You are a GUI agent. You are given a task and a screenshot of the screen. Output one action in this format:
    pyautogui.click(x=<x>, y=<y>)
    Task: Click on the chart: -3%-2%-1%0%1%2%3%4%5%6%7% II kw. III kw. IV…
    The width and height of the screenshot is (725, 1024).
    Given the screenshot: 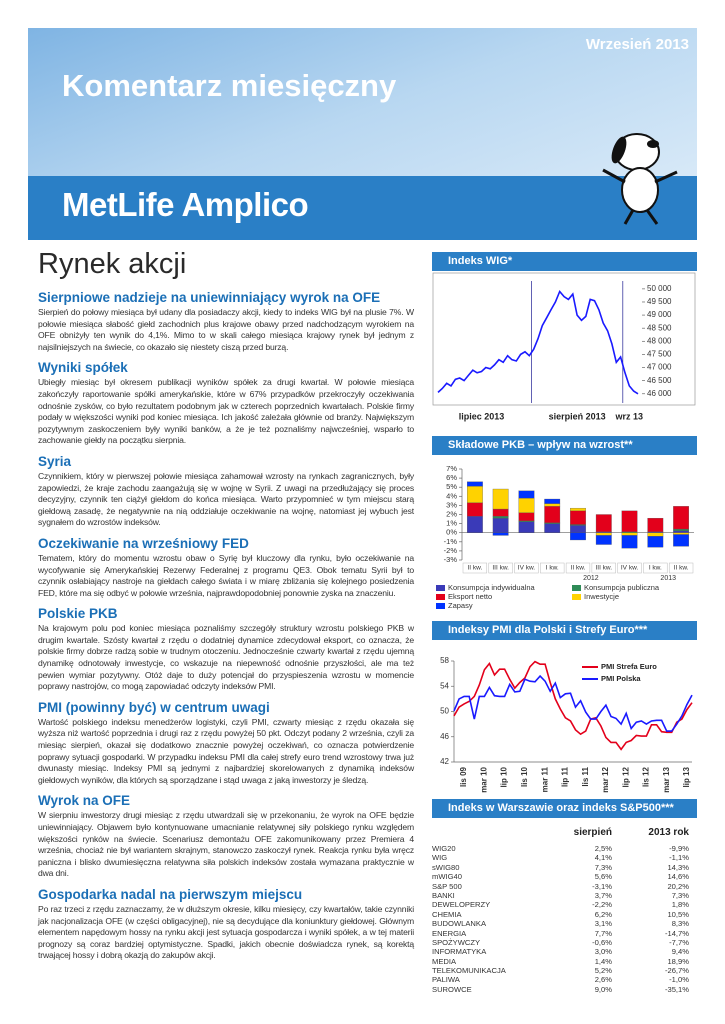 What is the action you would take?
    pyautogui.click(x=565, y=537)
    